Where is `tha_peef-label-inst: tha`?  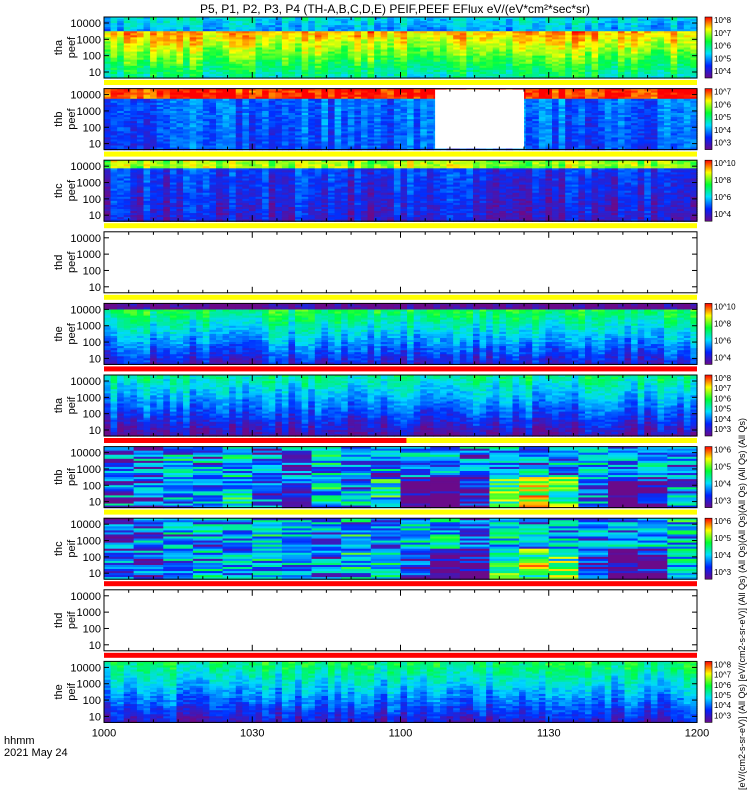 tha_peef-label-inst: tha is located at coordinates (59, 47).